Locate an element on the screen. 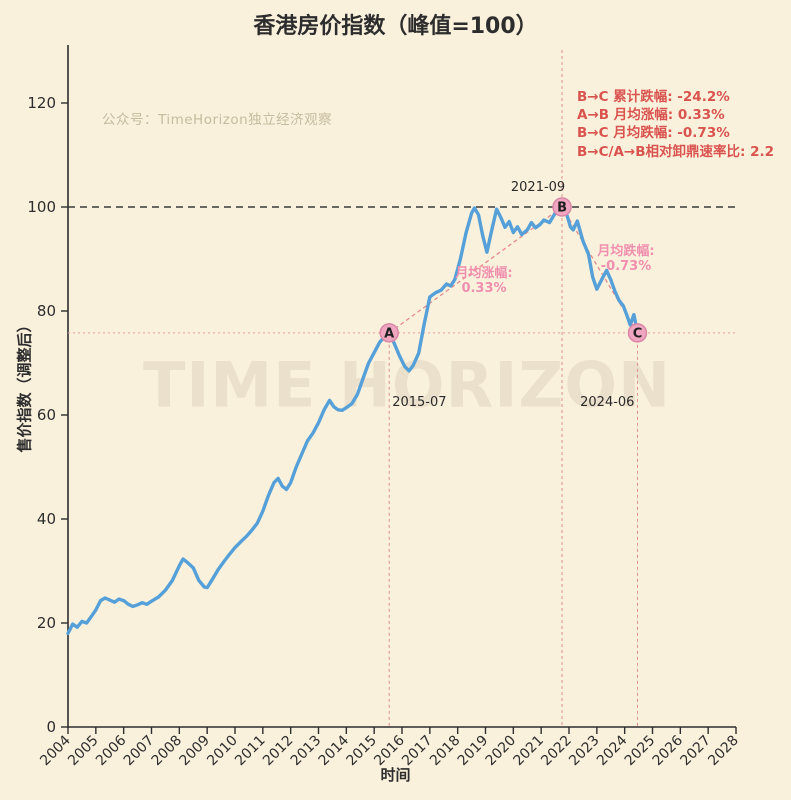 This screenshot has width=791, height=800. point-letter-A: A is located at coordinates (389, 333).